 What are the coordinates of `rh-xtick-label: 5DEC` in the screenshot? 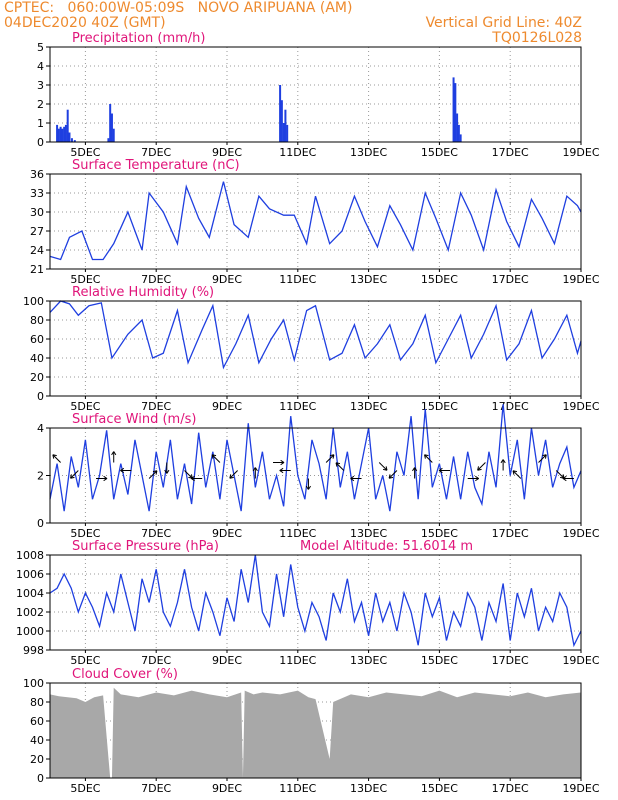 It's located at (85, 406).